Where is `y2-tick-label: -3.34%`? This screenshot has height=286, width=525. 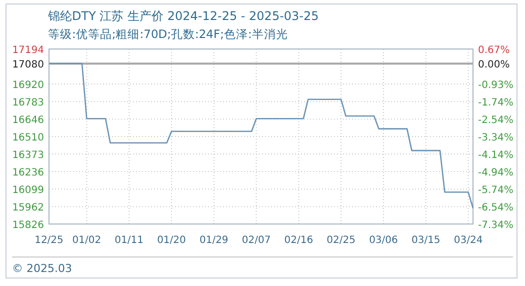 y2-tick-label: -3.34% is located at coordinates (496, 138).